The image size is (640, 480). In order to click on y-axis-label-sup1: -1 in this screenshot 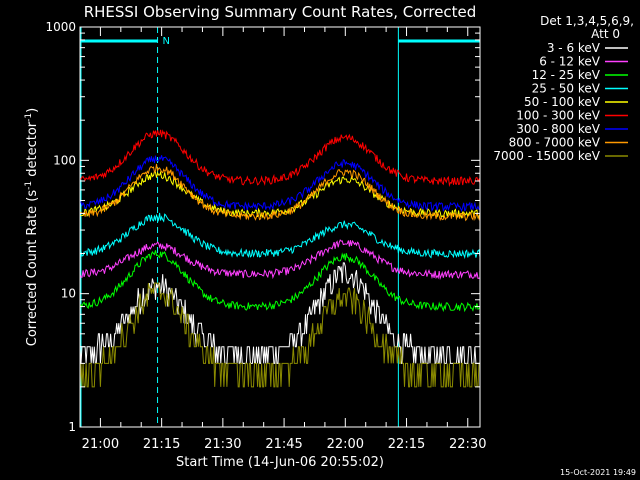, I will do `click(29, 185)`.